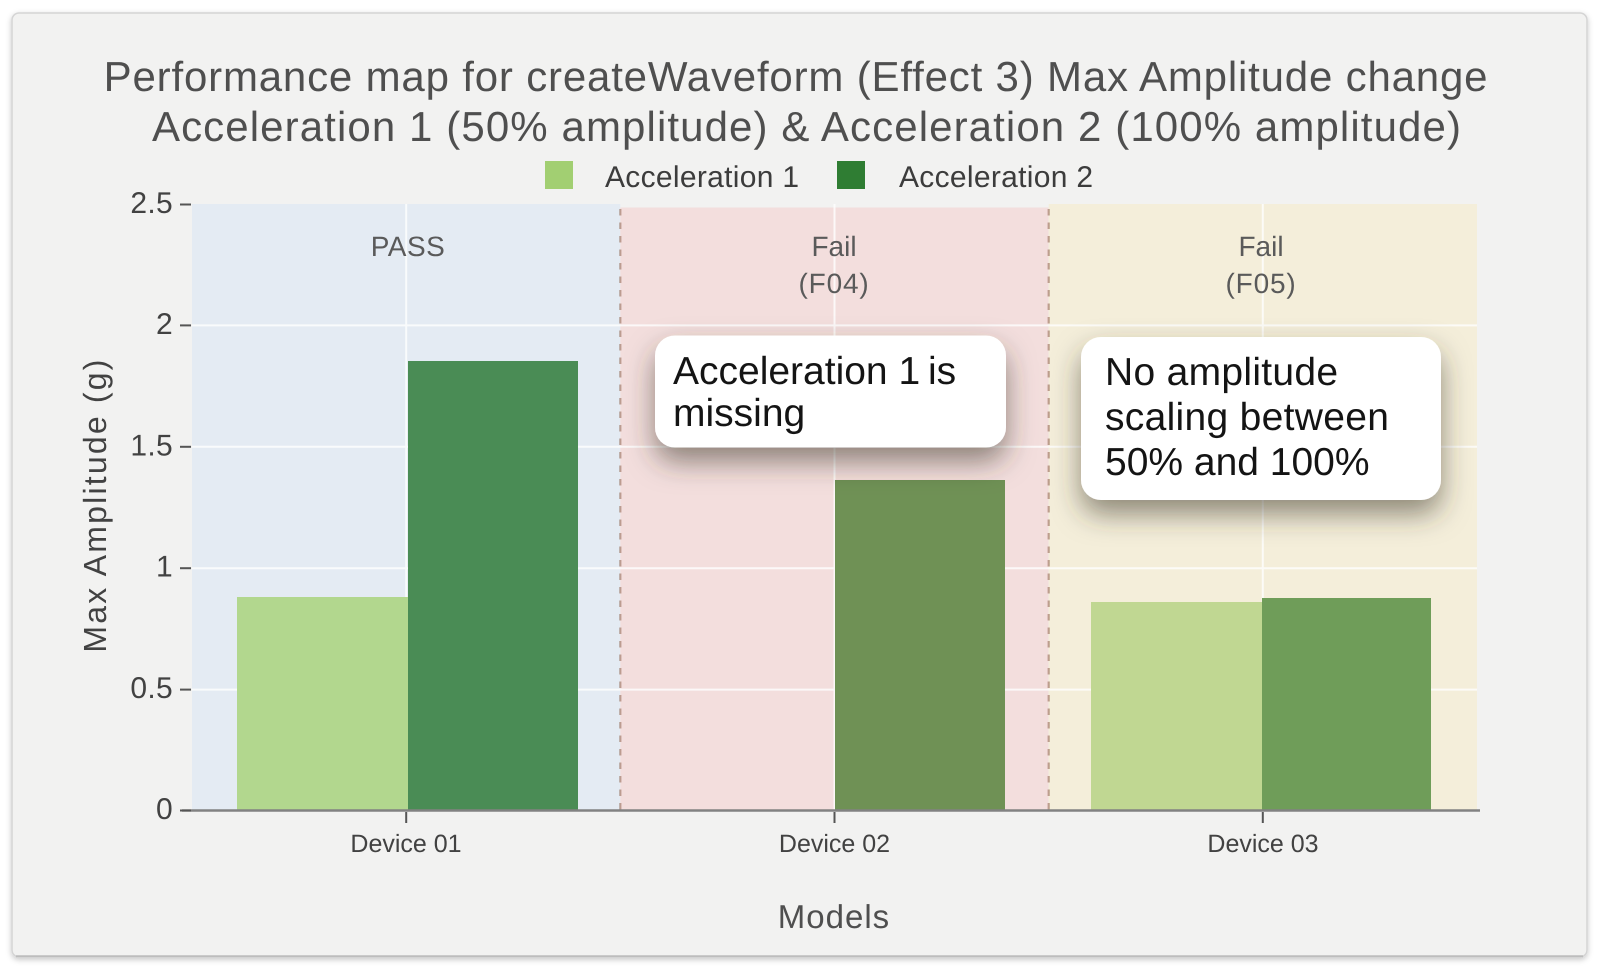  Describe the element at coordinates (834, 916) in the screenshot. I see `svg-text: Models` at that location.